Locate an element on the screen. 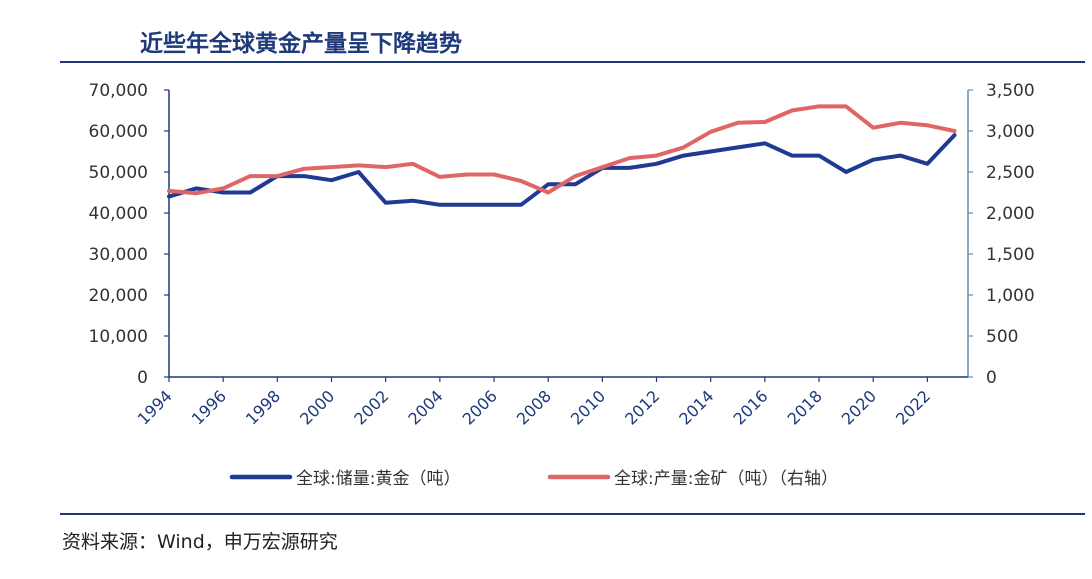  right-tick-label: 0 is located at coordinates (991, 378).